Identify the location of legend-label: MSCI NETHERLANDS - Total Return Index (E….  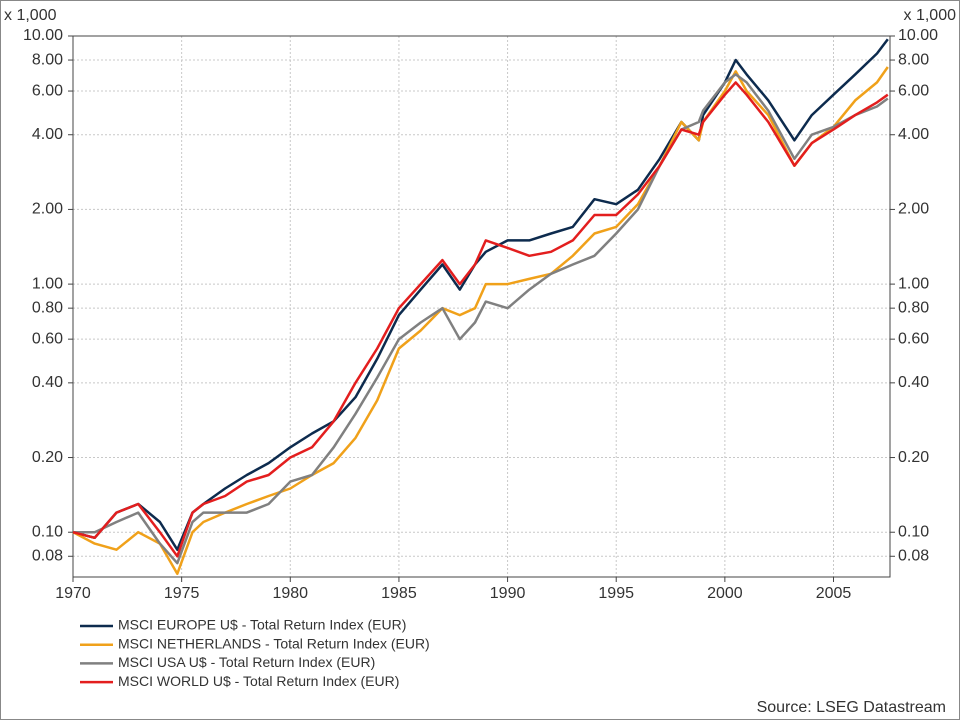
(274, 643).